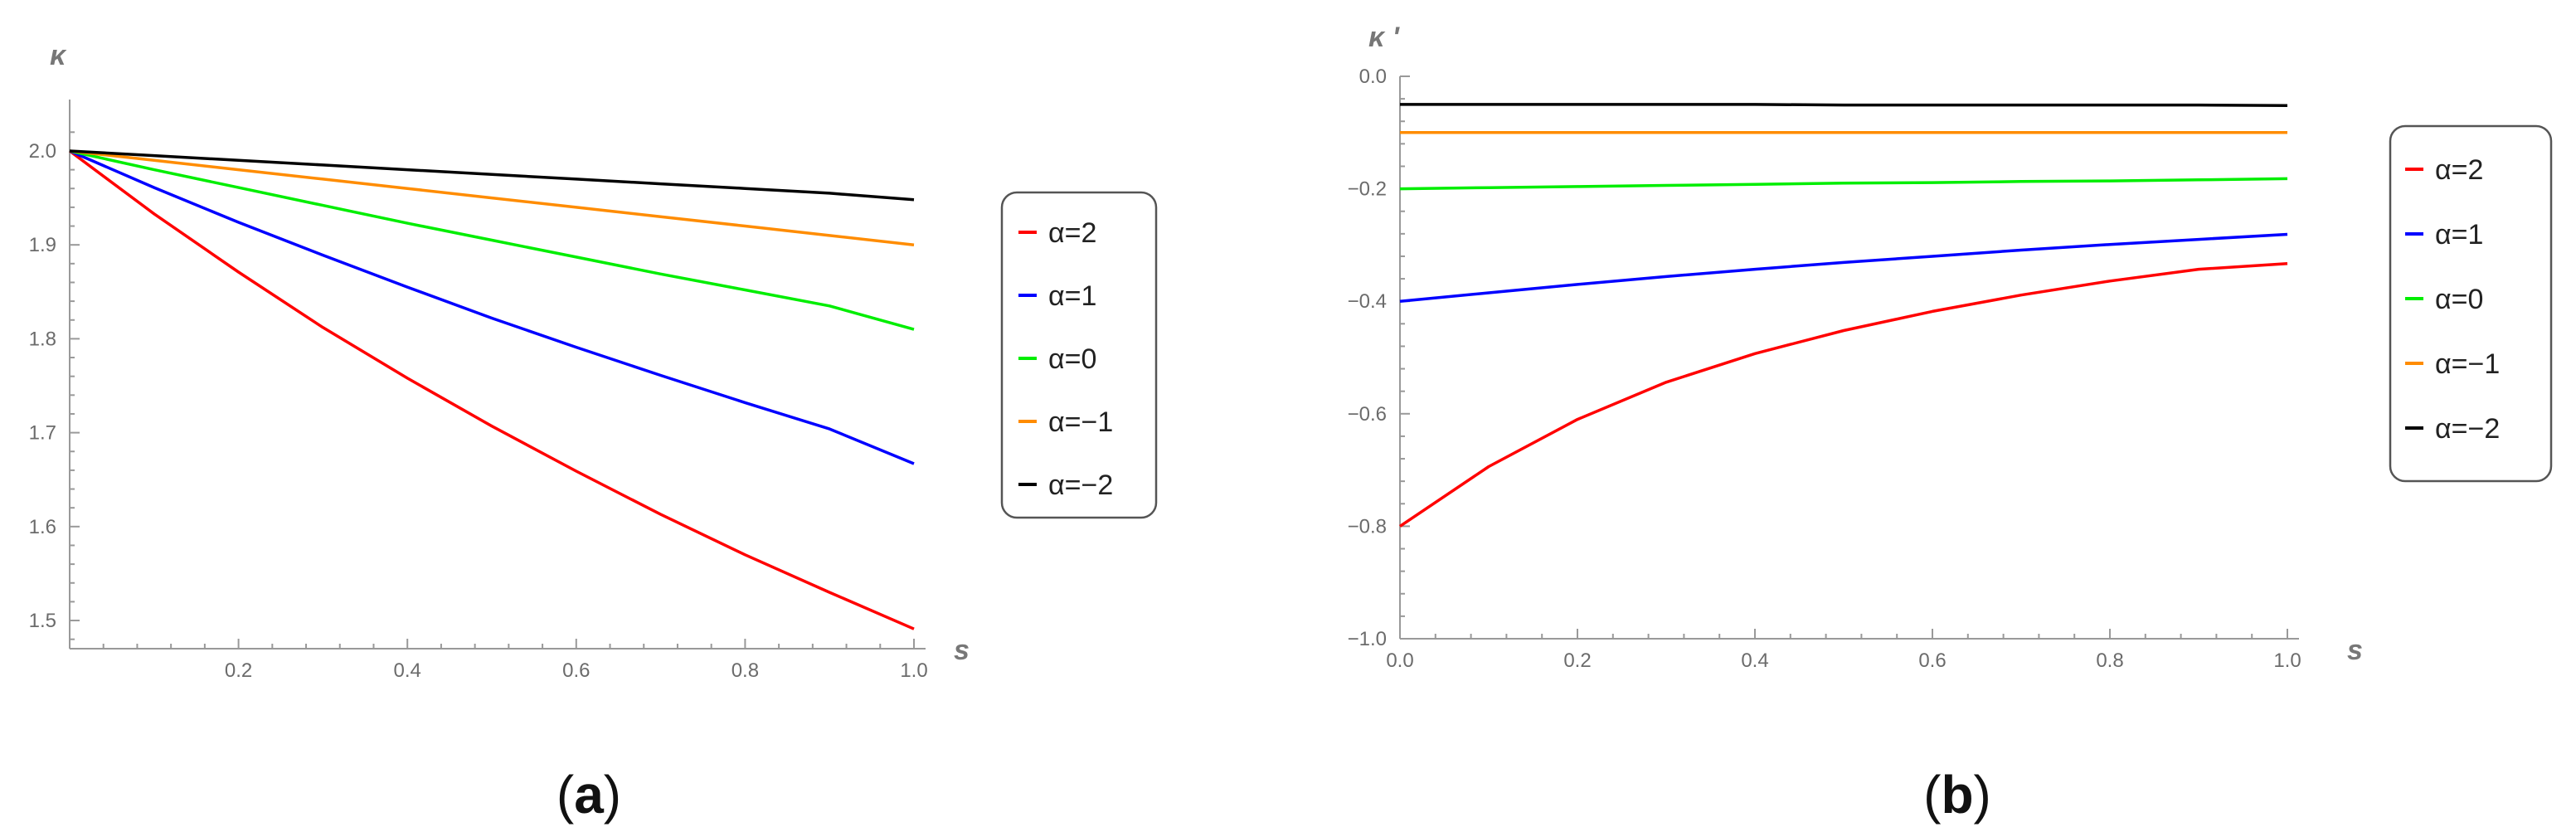 This screenshot has width=2576, height=832. What do you see at coordinates (1400, 661) in the screenshot?
I see `x-tick-label: 0.0` at bounding box center [1400, 661].